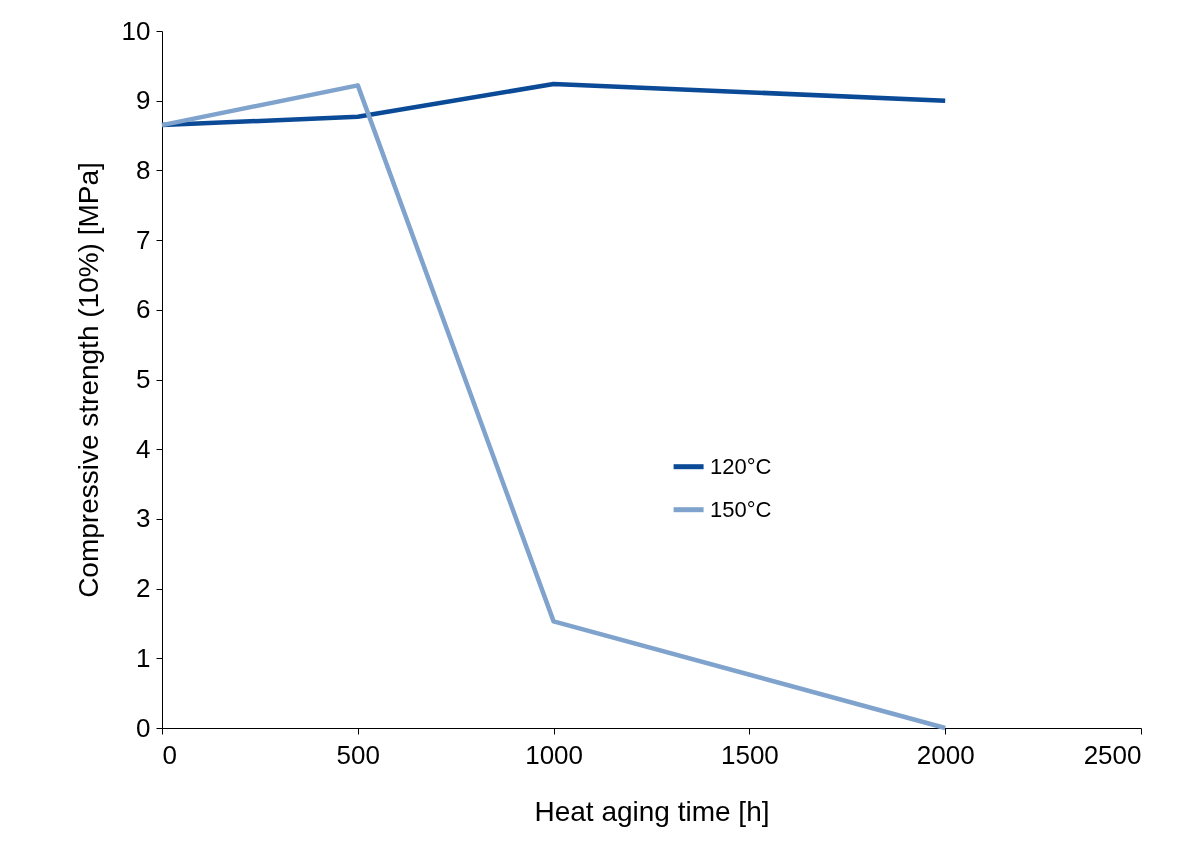  What do you see at coordinates (143, 518) in the screenshot?
I see `y-tick-label: 3` at bounding box center [143, 518].